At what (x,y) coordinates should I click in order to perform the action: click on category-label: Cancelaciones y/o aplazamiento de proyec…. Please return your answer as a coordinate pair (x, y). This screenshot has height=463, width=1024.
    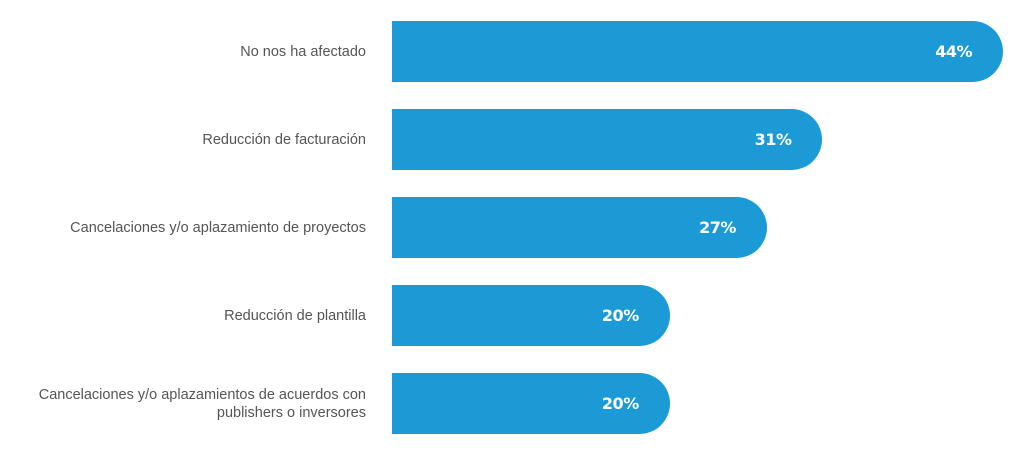
    Looking at the image, I should click on (218, 227).